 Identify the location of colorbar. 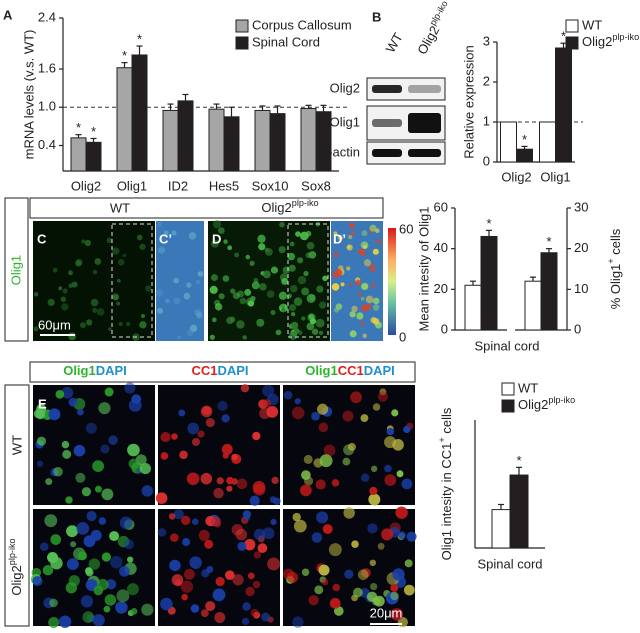
(392, 281).